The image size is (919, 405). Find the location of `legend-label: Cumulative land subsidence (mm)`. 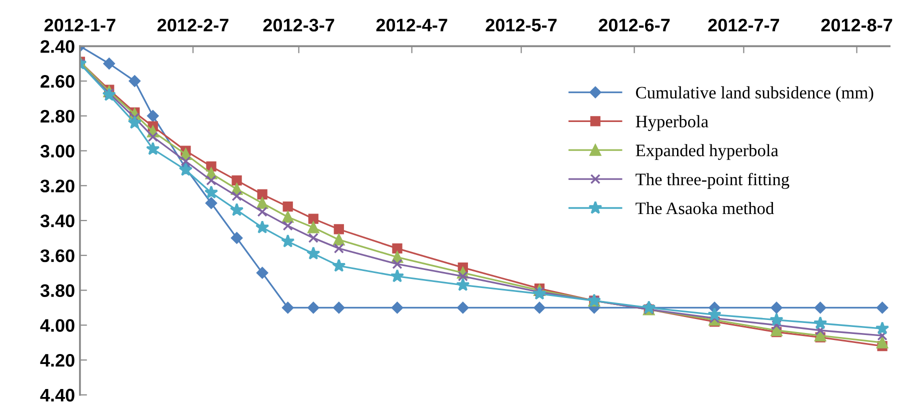

legend-label: Cumulative land subsidence (mm) is located at coordinates (755, 94).